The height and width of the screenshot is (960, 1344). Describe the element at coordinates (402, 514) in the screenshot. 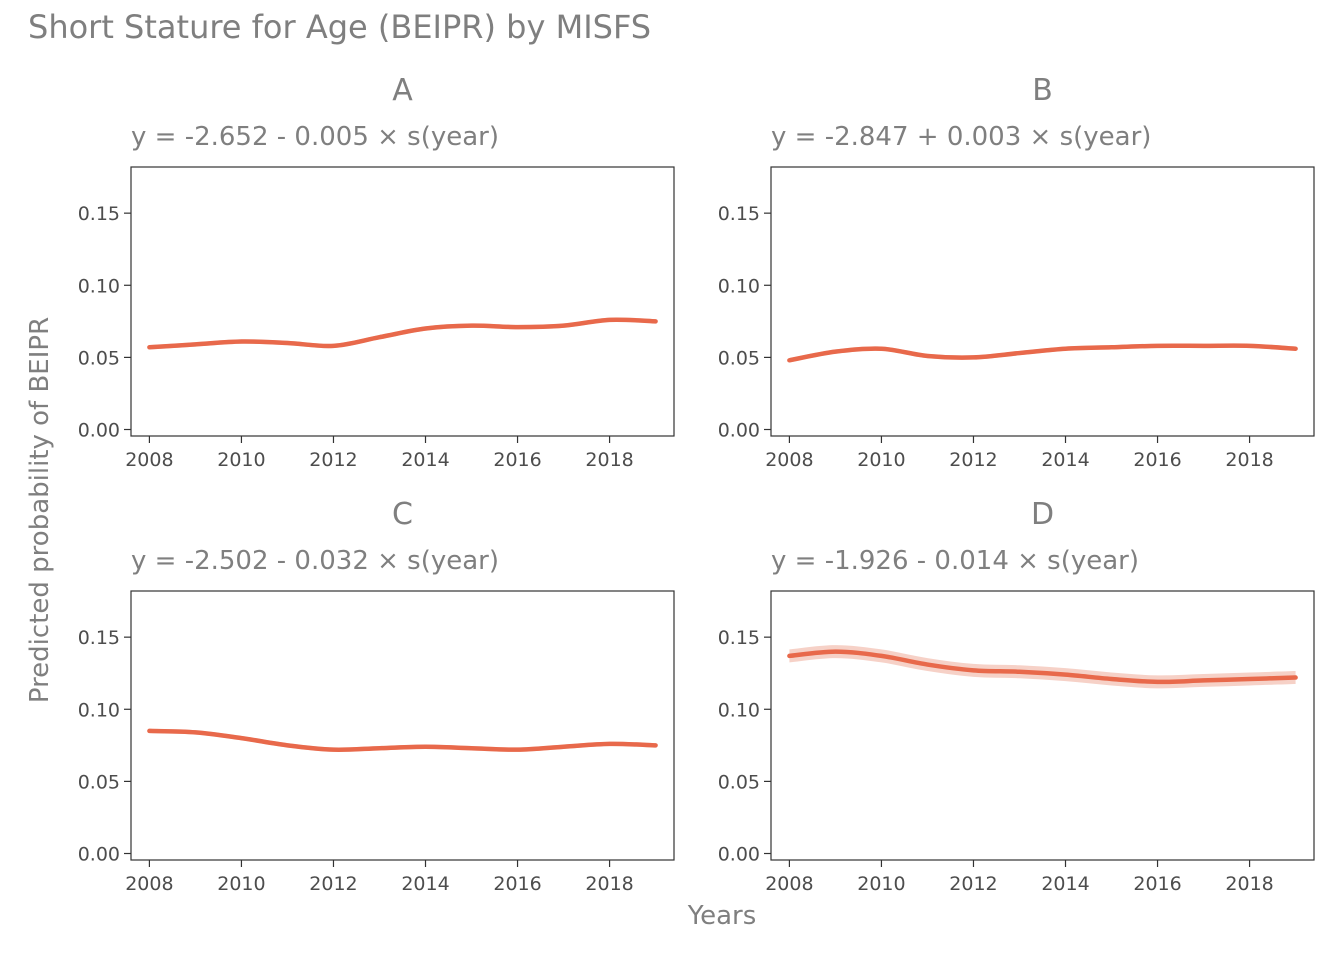

I see `panel-label: C` at that location.